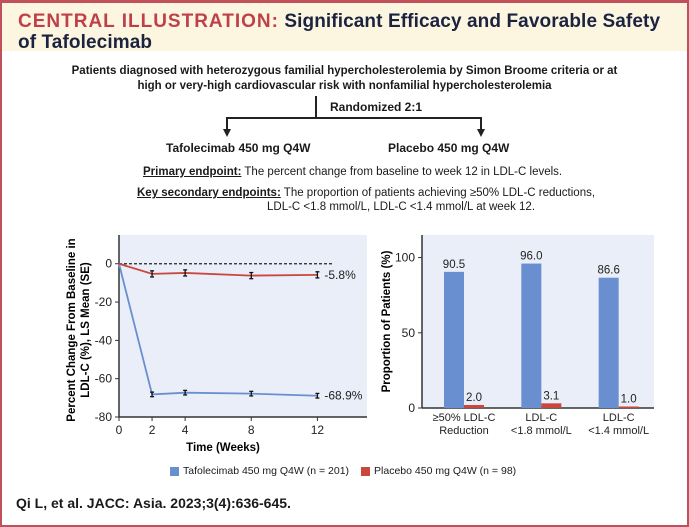 The height and width of the screenshot is (527, 689). What do you see at coordinates (119, 430) in the screenshot?
I see `x-tick-label: 0` at bounding box center [119, 430].